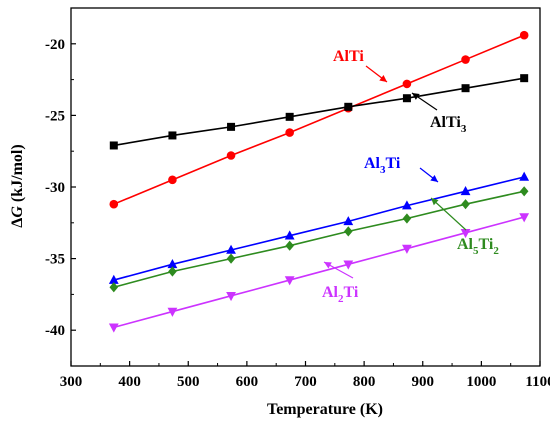  What do you see at coordinates (55, 188) in the screenshot?
I see `y-tick-label: -30` at bounding box center [55, 188].